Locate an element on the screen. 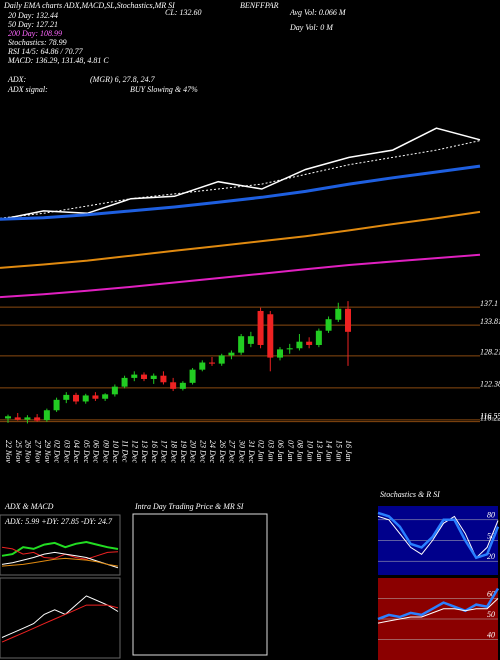 This screenshot has width=500, height=660. x-tick-label: 03 Jan is located at coordinates (270, 451).